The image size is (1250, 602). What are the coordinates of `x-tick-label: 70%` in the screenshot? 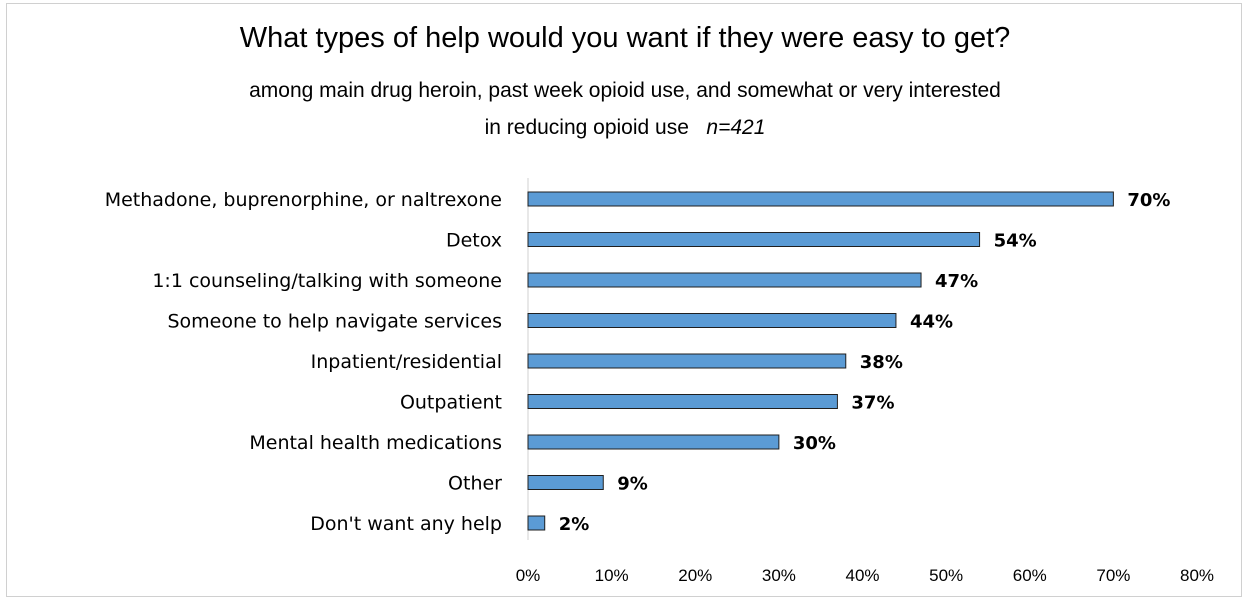 It's located at (1113, 575).